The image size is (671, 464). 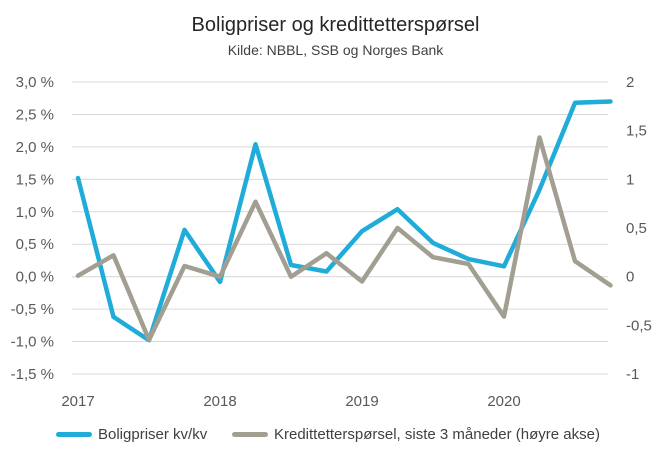 I want to click on right-tick-label: 1,5, so click(x=636, y=131).